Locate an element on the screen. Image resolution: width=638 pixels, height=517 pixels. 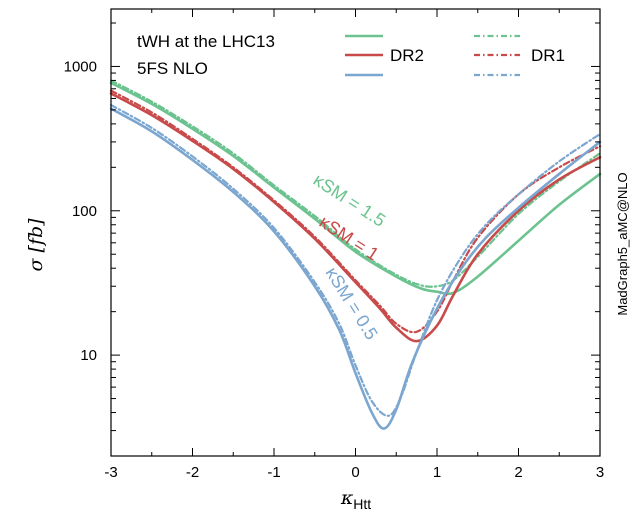
x-tick-label: 1 is located at coordinates (437, 472).